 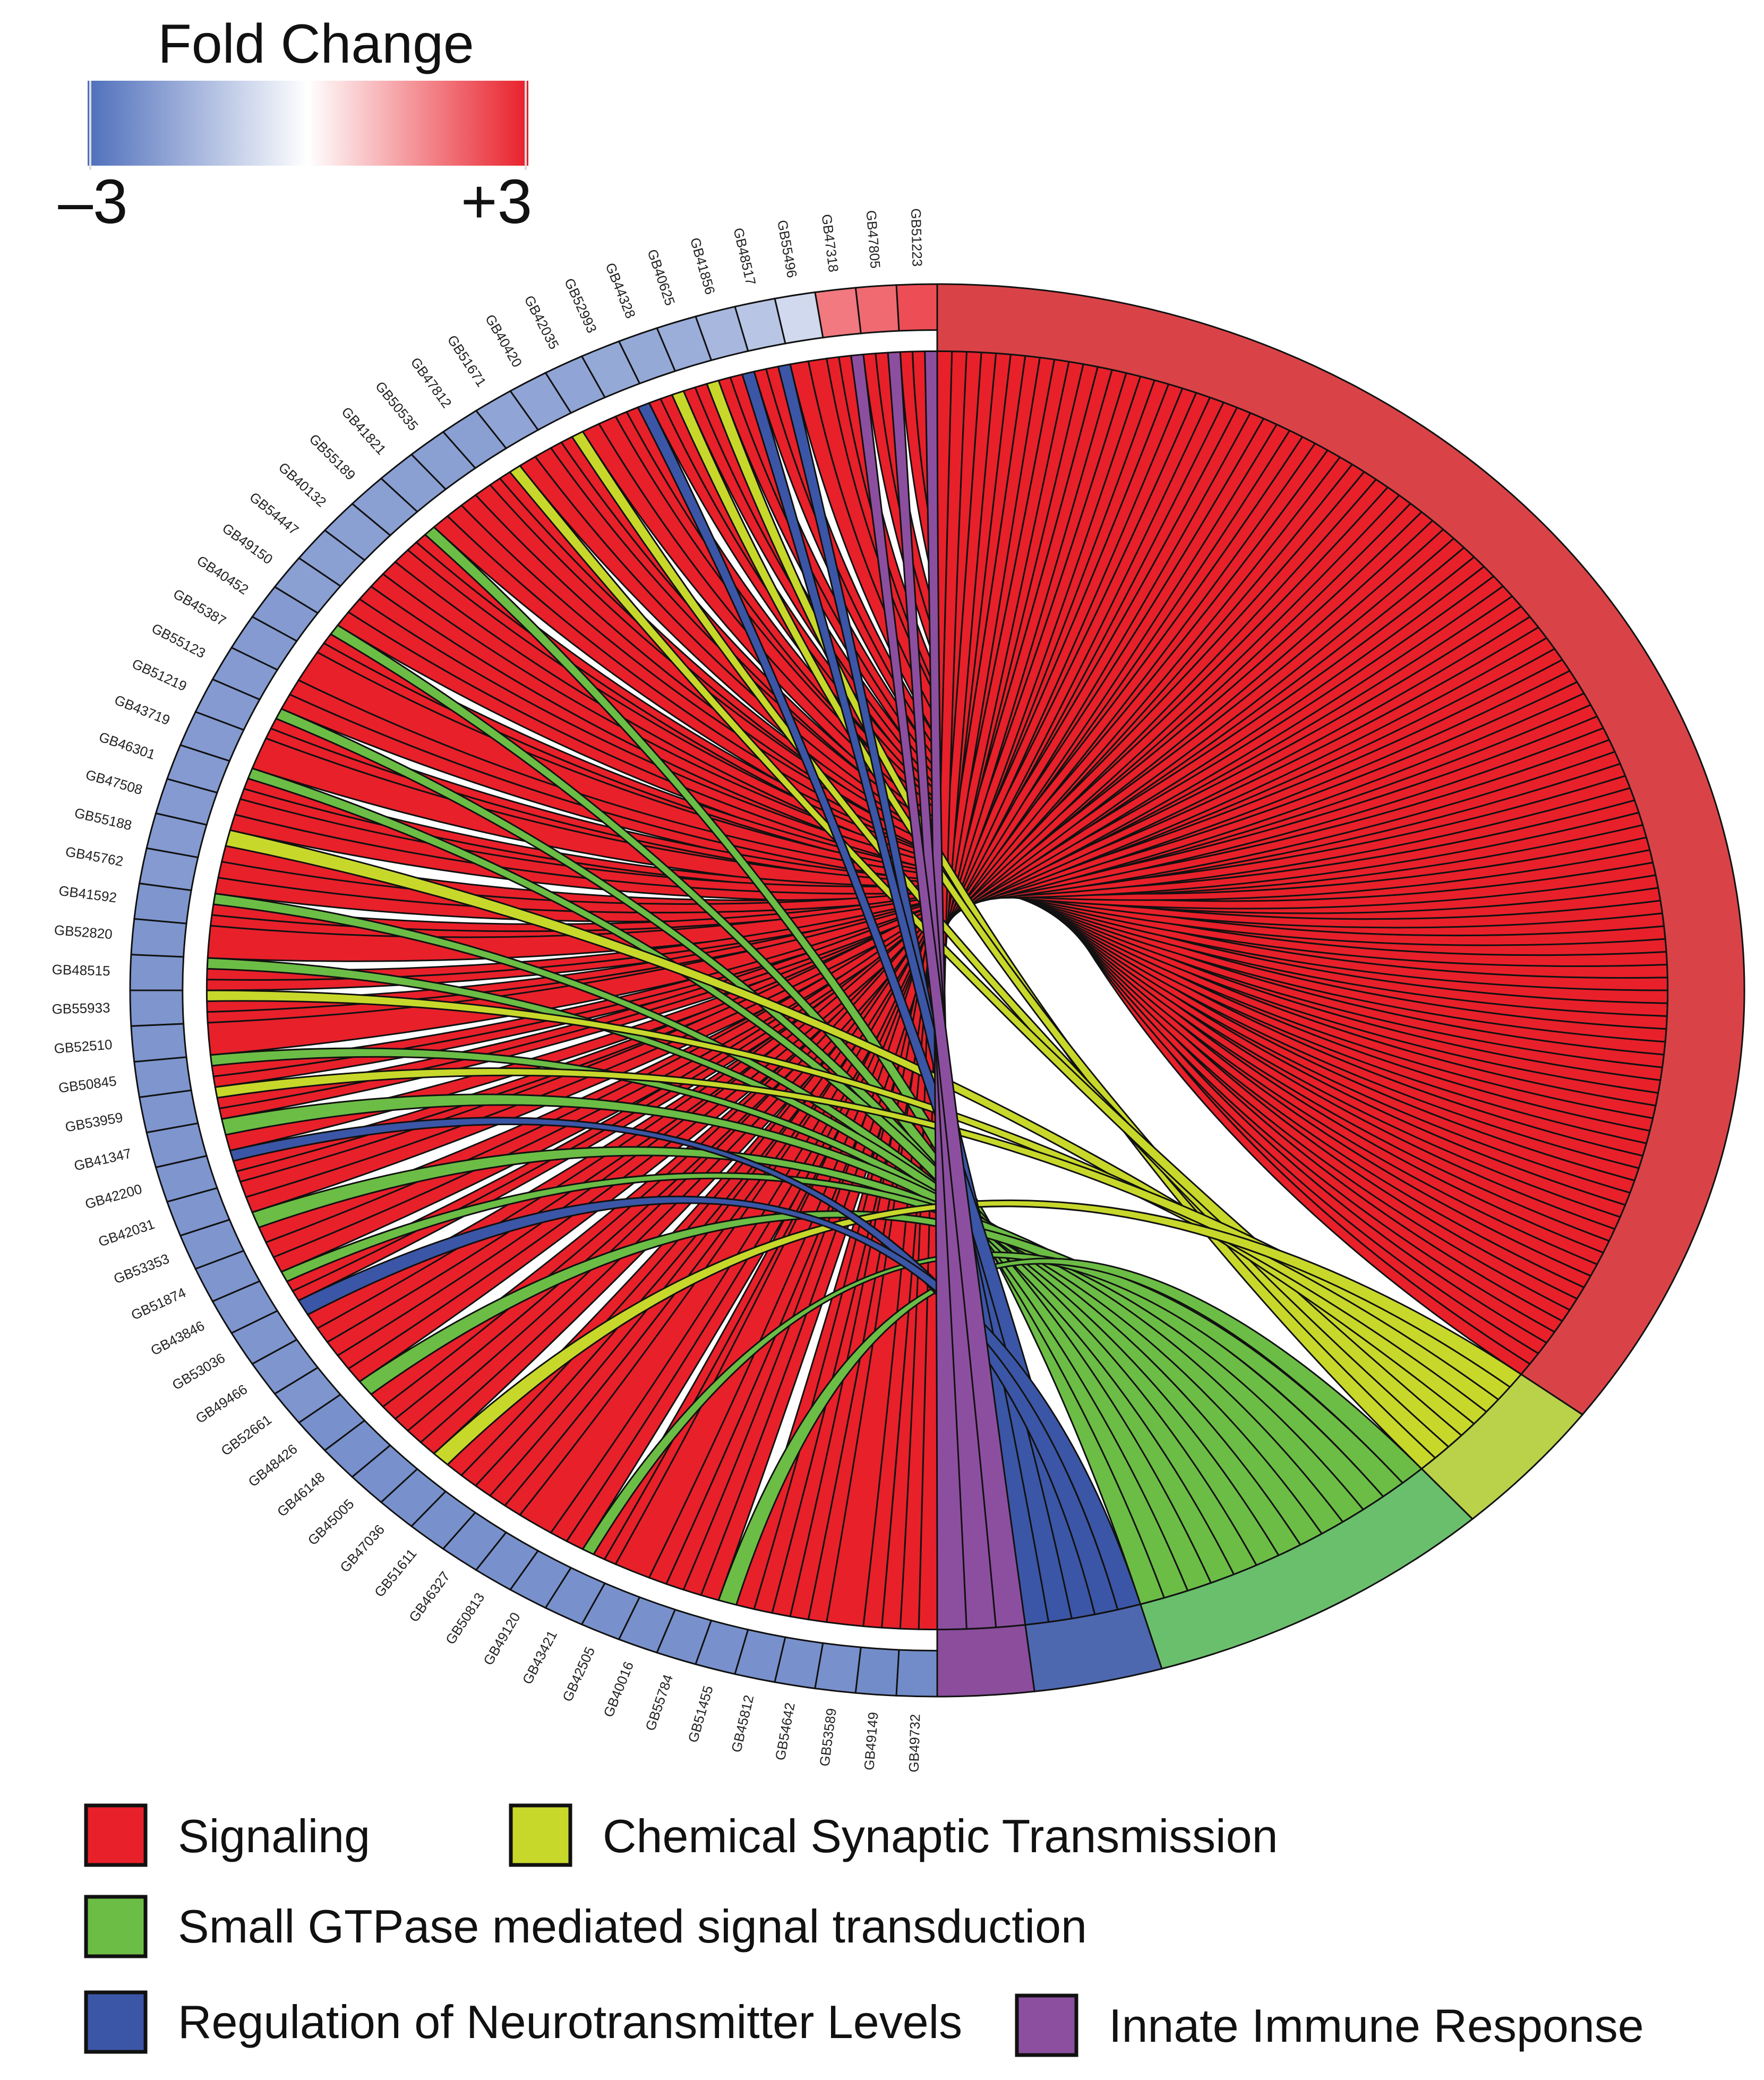 What do you see at coordinates (702, 266) in the screenshot?
I see `gene-label: GB41856` at bounding box center [702, 266].